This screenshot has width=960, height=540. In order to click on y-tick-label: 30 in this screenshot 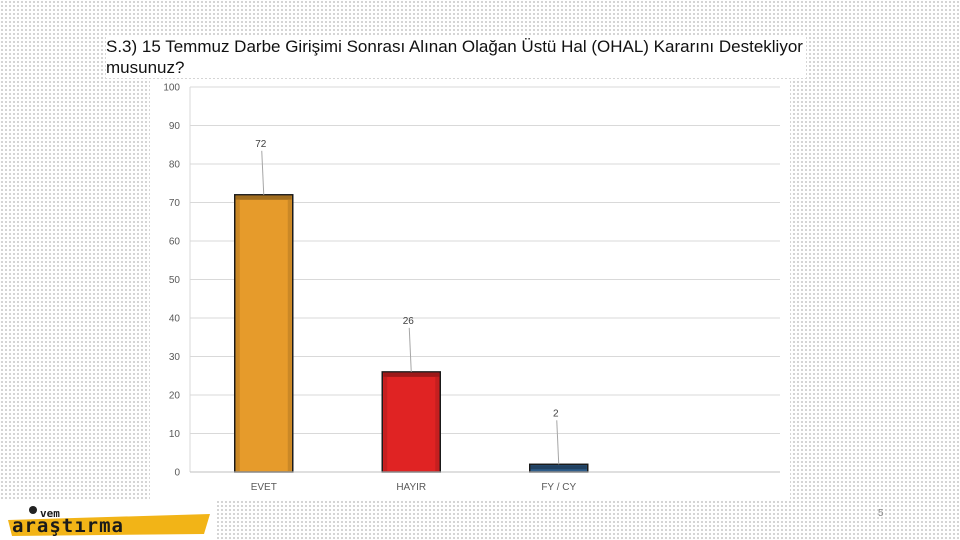, I will do `click(175, 357)`.